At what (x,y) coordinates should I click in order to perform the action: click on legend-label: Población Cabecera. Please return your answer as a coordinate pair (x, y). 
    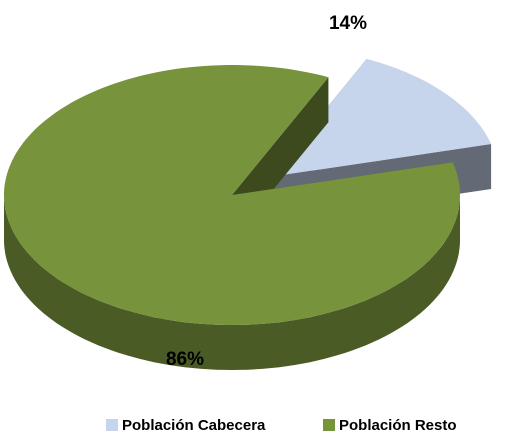
    Looking at the image, I should click on (194, 425).